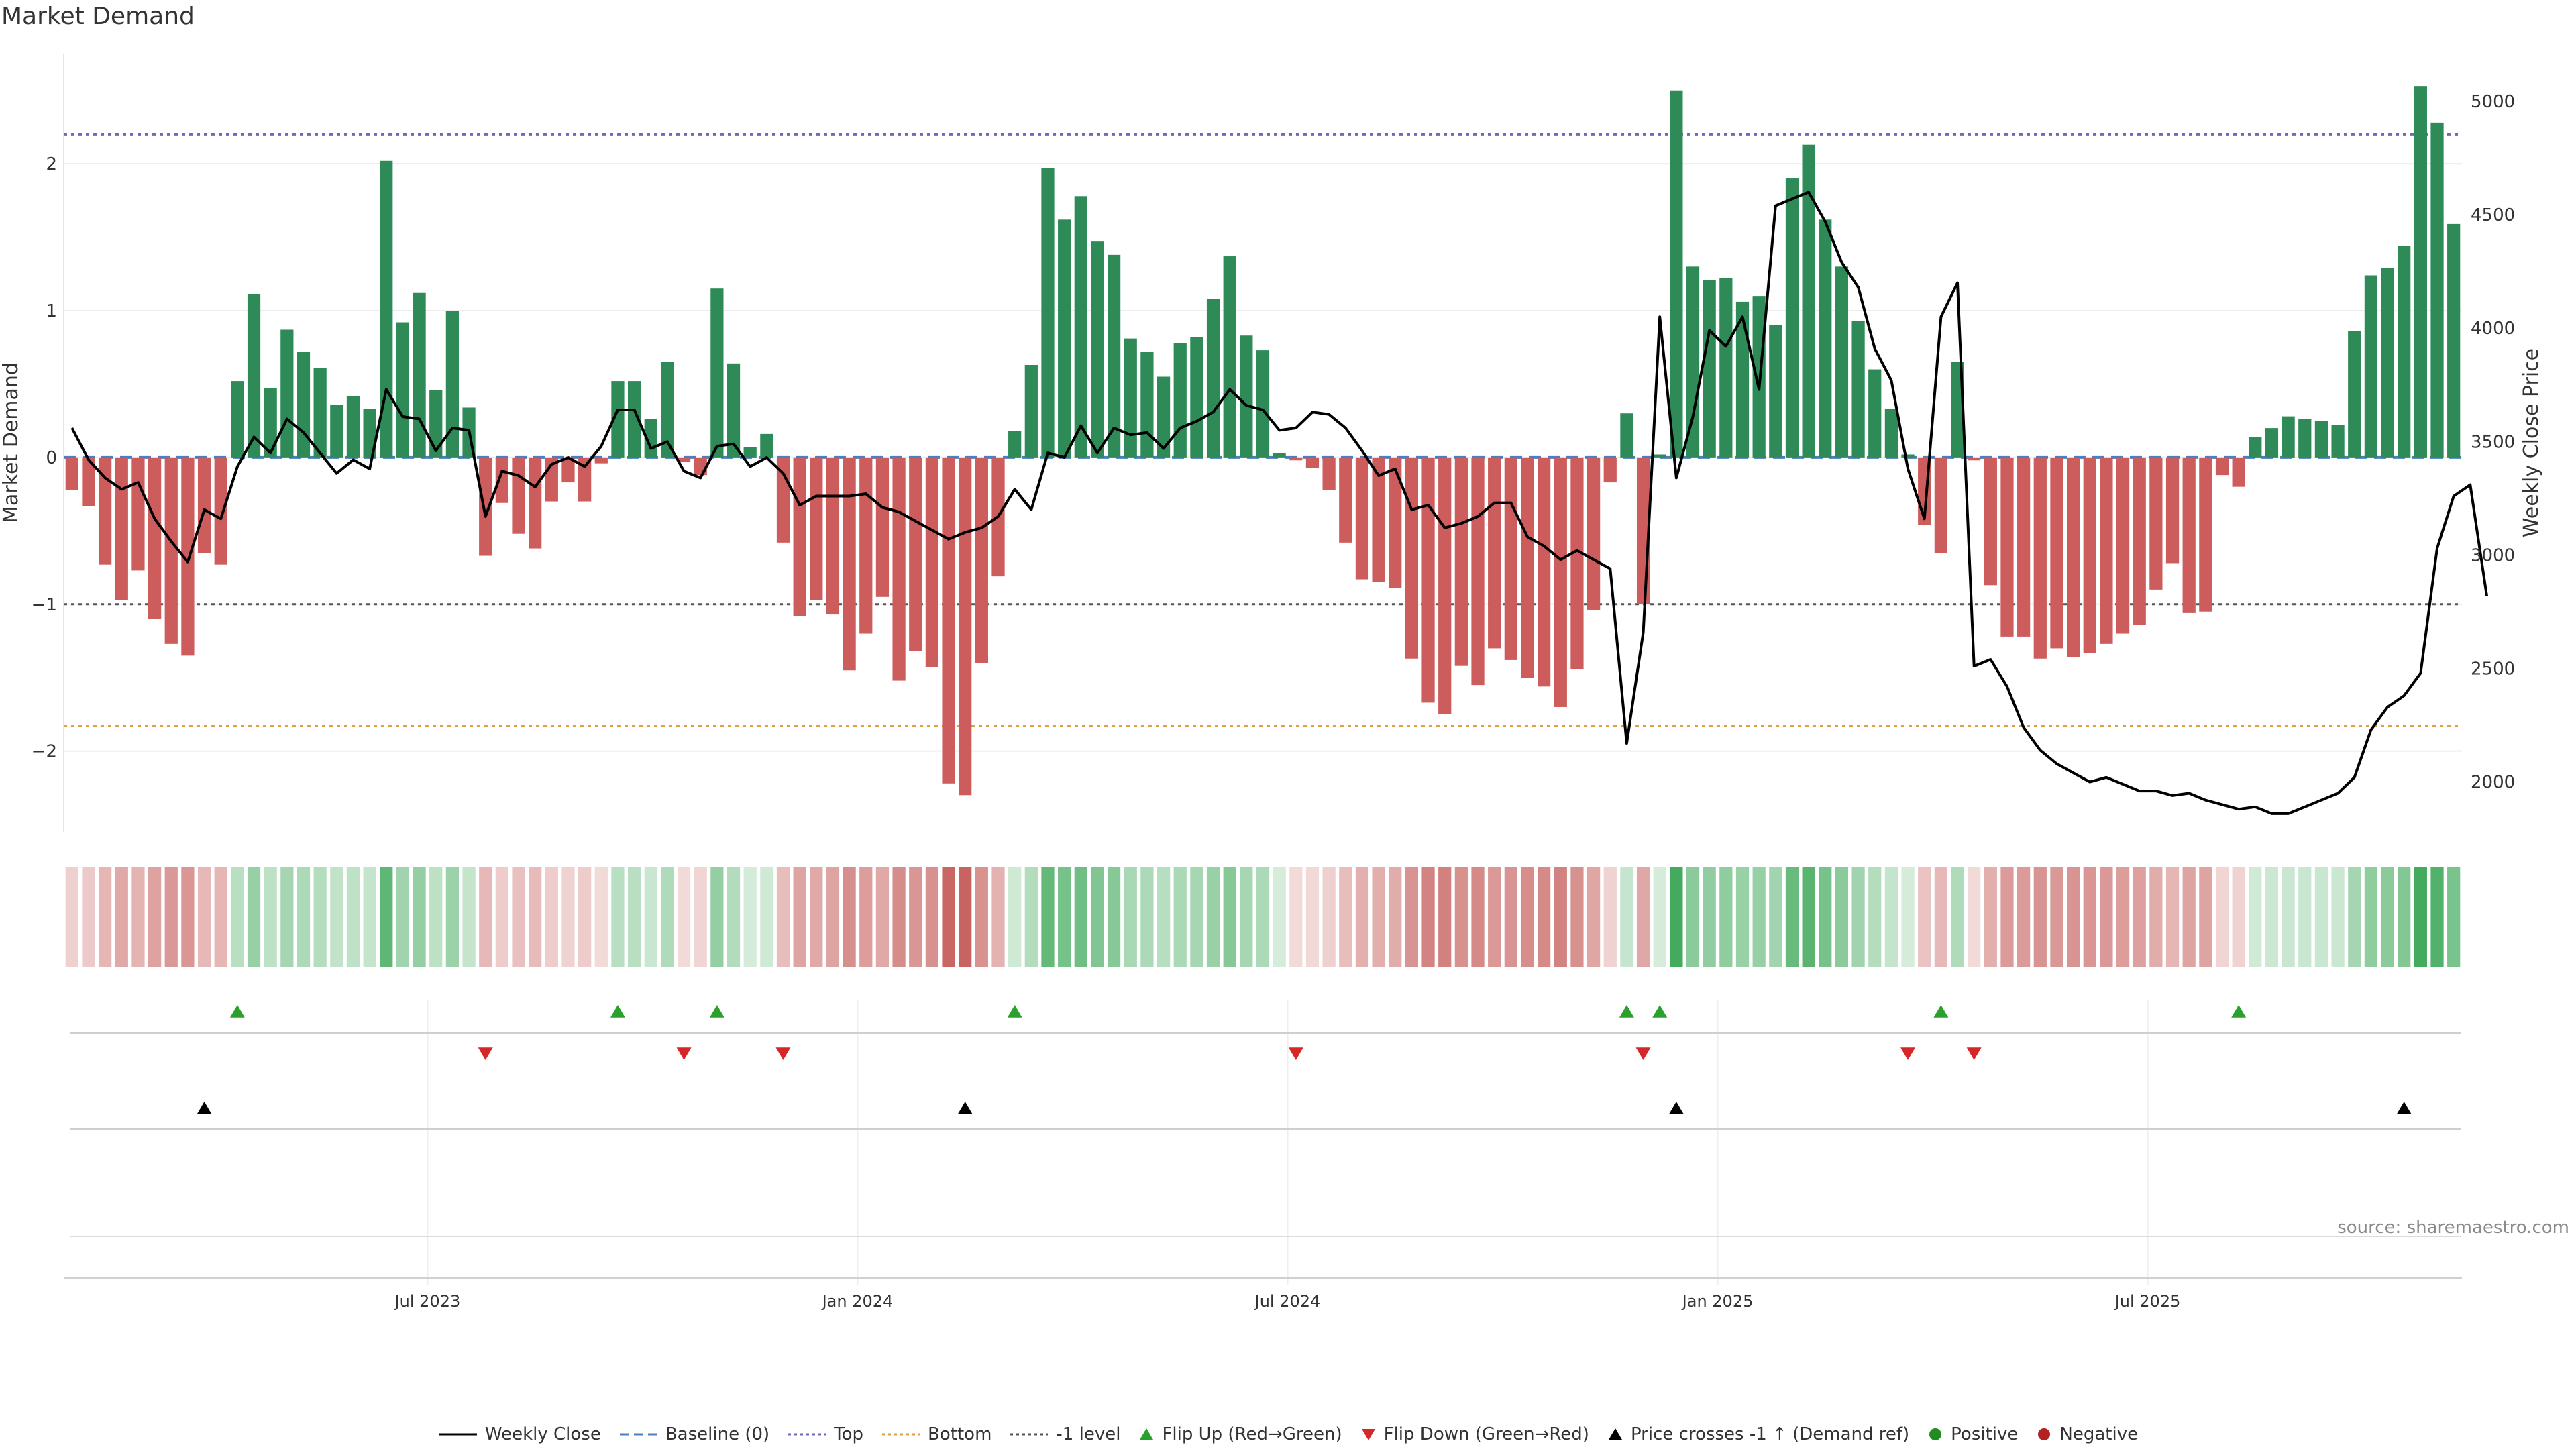 This screenshot has width=2576, height=1449. Describe the element at coordinates (638, 1434) in the screenshot. I see `legend-symbol` at that location.